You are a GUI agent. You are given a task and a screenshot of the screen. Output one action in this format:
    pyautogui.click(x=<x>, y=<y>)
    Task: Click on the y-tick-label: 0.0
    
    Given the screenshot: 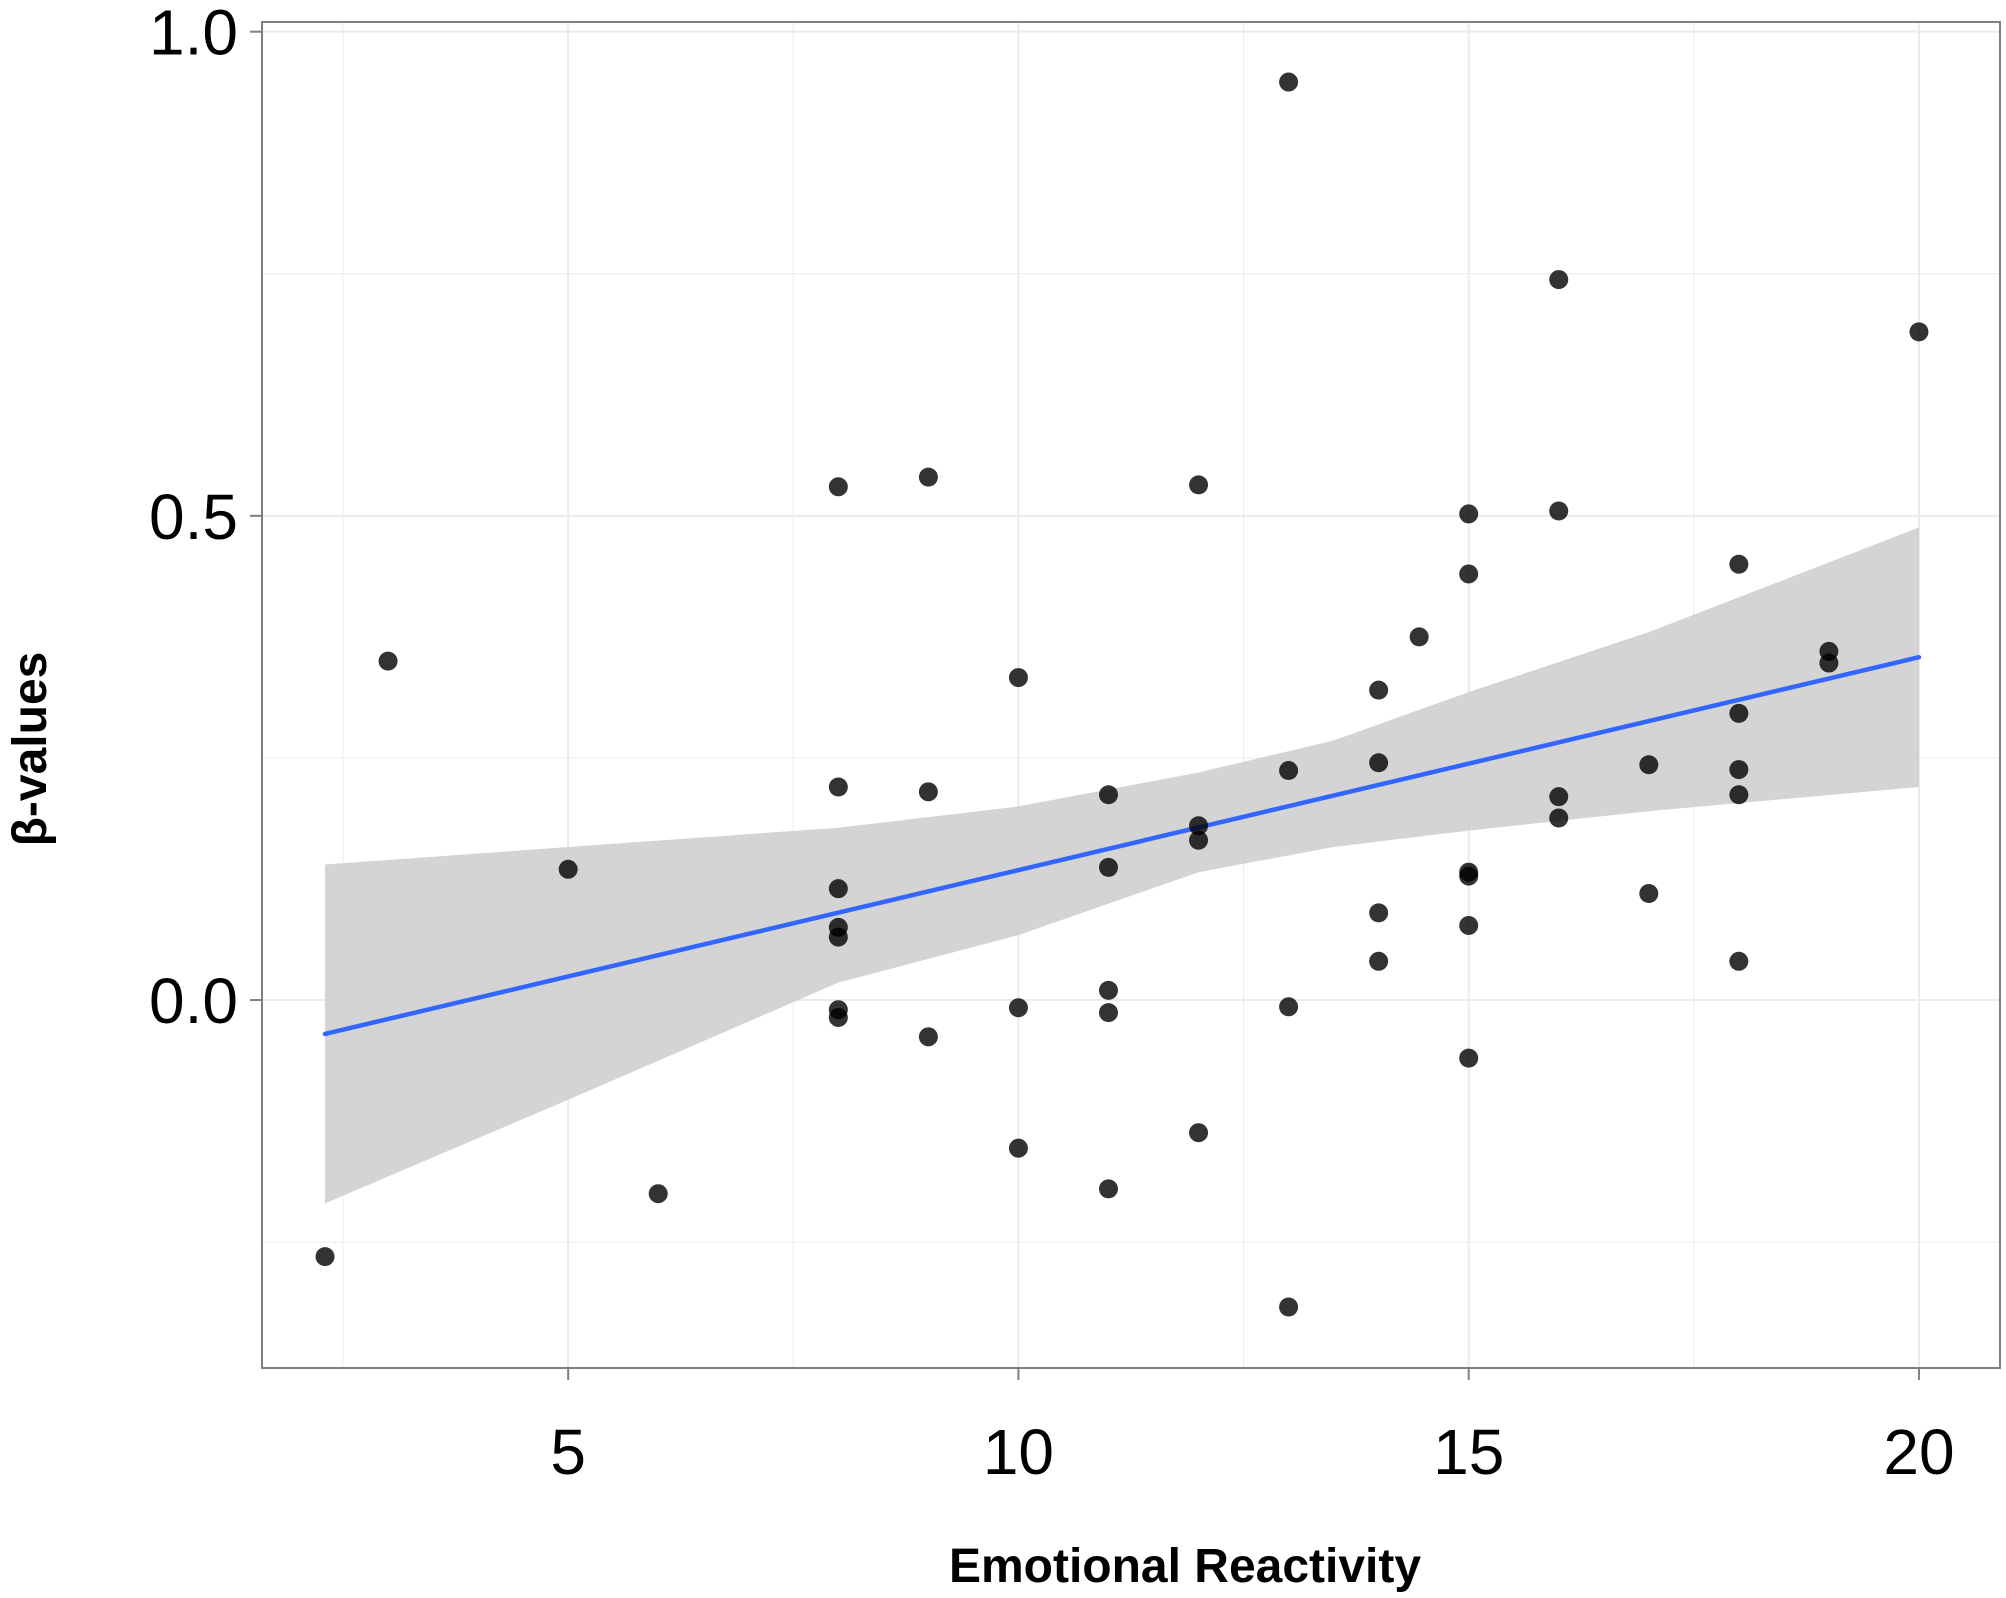 What is the action you would take?
    pyautogui.click(x=193, y=1001)
    